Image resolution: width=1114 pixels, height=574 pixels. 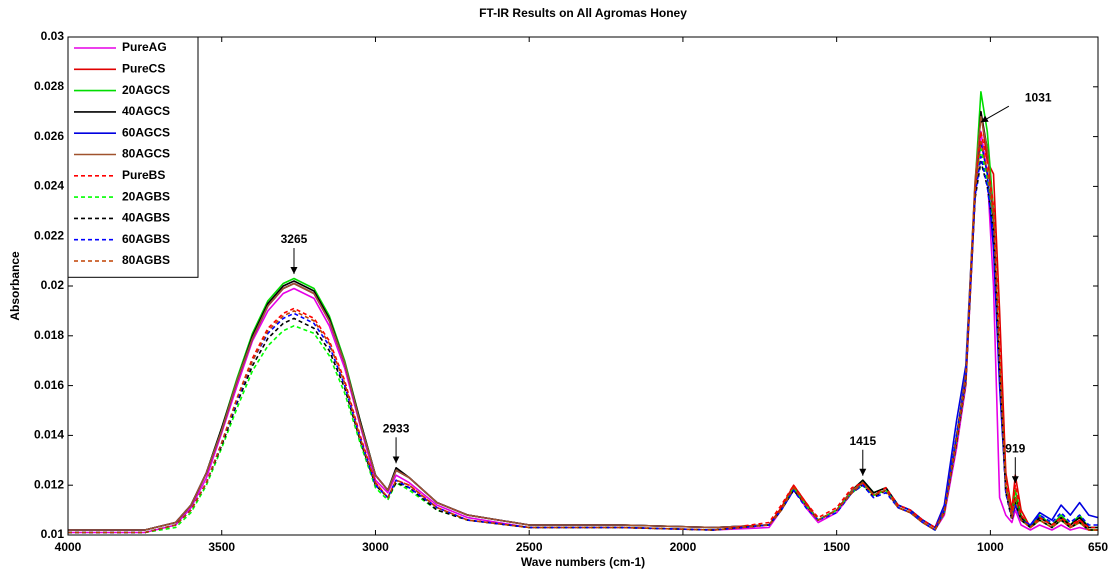 What do you see at coordinates (49, 335) in the screenshot?
I see `y-tick-label: 0.018` at bounding box center [49, 335].